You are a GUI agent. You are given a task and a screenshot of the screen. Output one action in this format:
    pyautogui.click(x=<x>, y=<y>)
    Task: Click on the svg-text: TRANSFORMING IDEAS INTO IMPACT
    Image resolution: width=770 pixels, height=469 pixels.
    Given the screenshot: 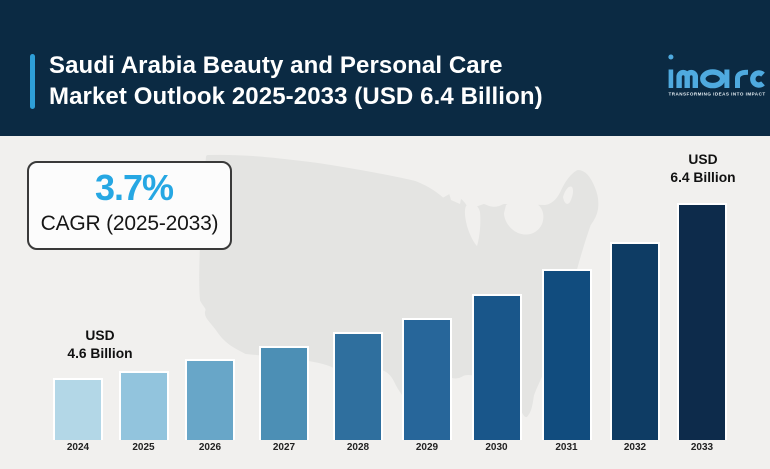 What is the action you would take?
    pyautogui.click(x=717, y=94)
    